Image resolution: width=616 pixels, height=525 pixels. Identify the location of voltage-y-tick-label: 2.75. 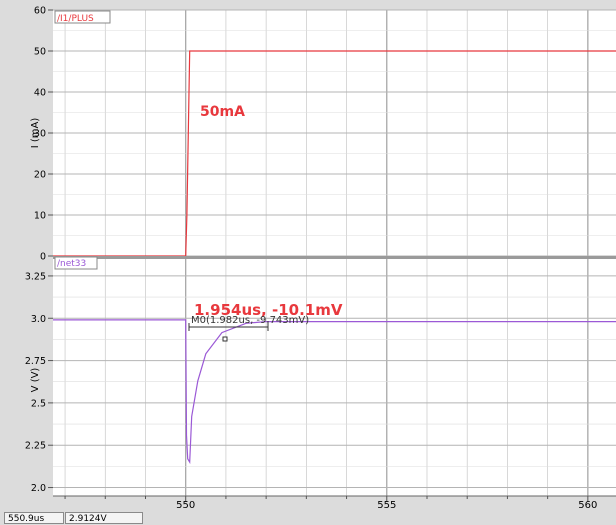
(35, 361).